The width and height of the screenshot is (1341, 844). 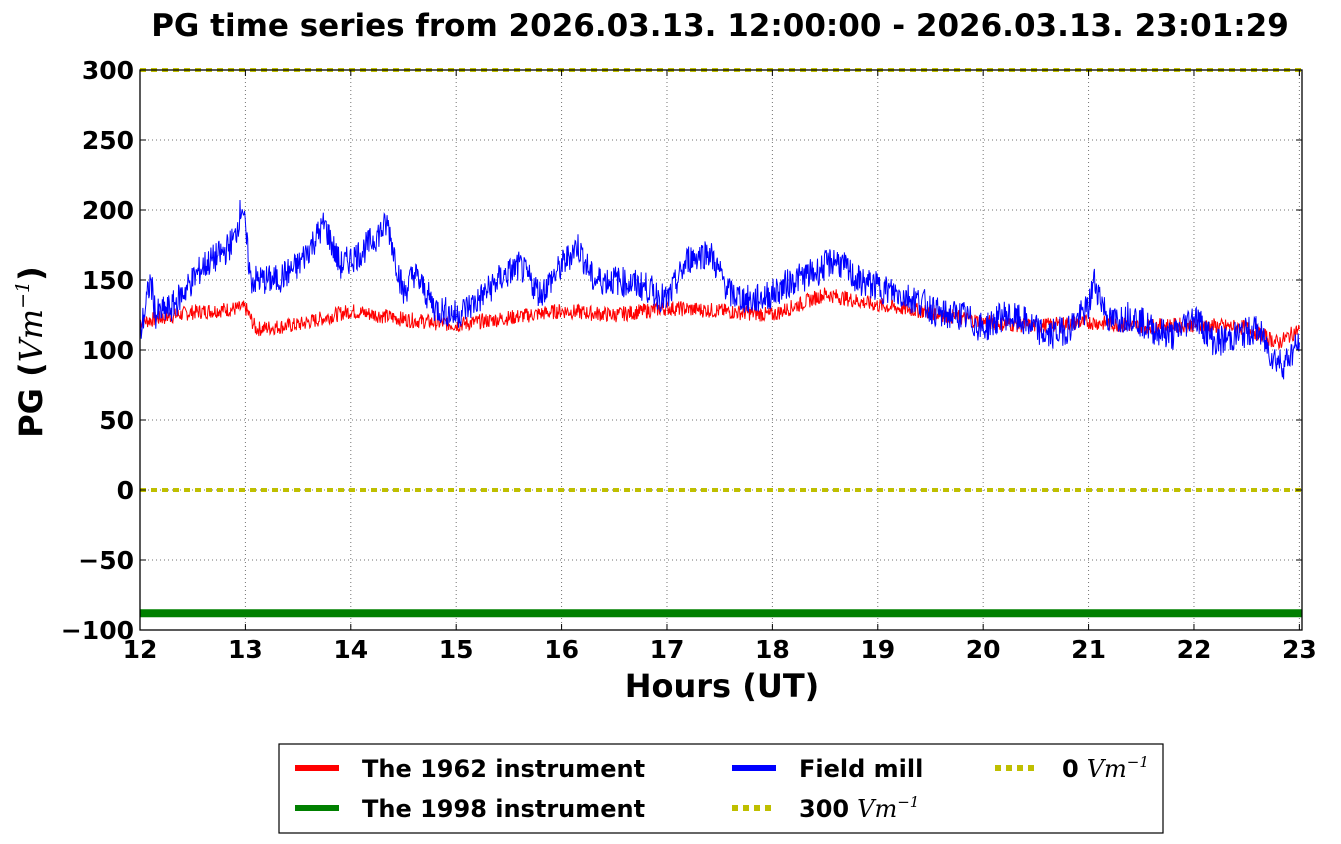 I want to click on x-axis-label: Hours (UT), so click(x=722, y=686).